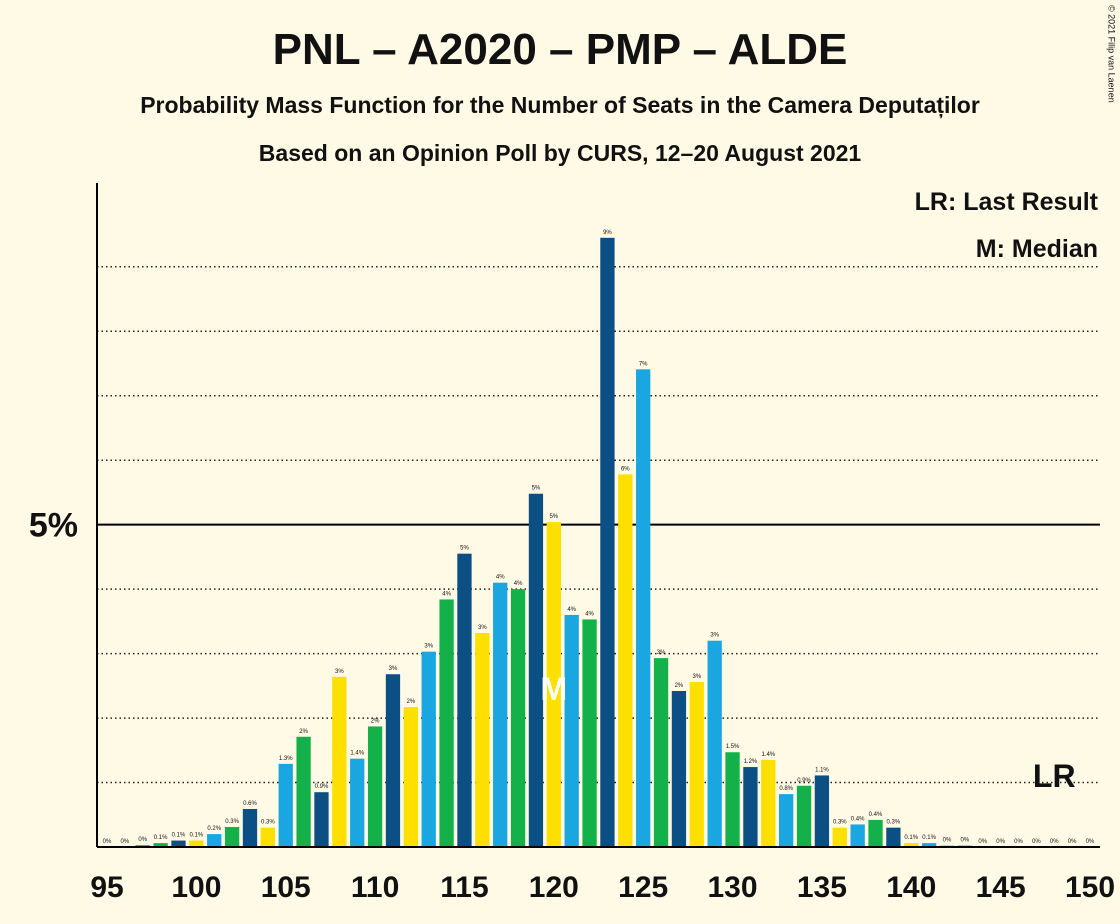 This screenshot has height=924, width=1120. What do you see at coordinates (560, 49) in the screenshot?
I see `chart-title: PNL – A2020 – PMP – ALDE` at bounding box center [560, 49].